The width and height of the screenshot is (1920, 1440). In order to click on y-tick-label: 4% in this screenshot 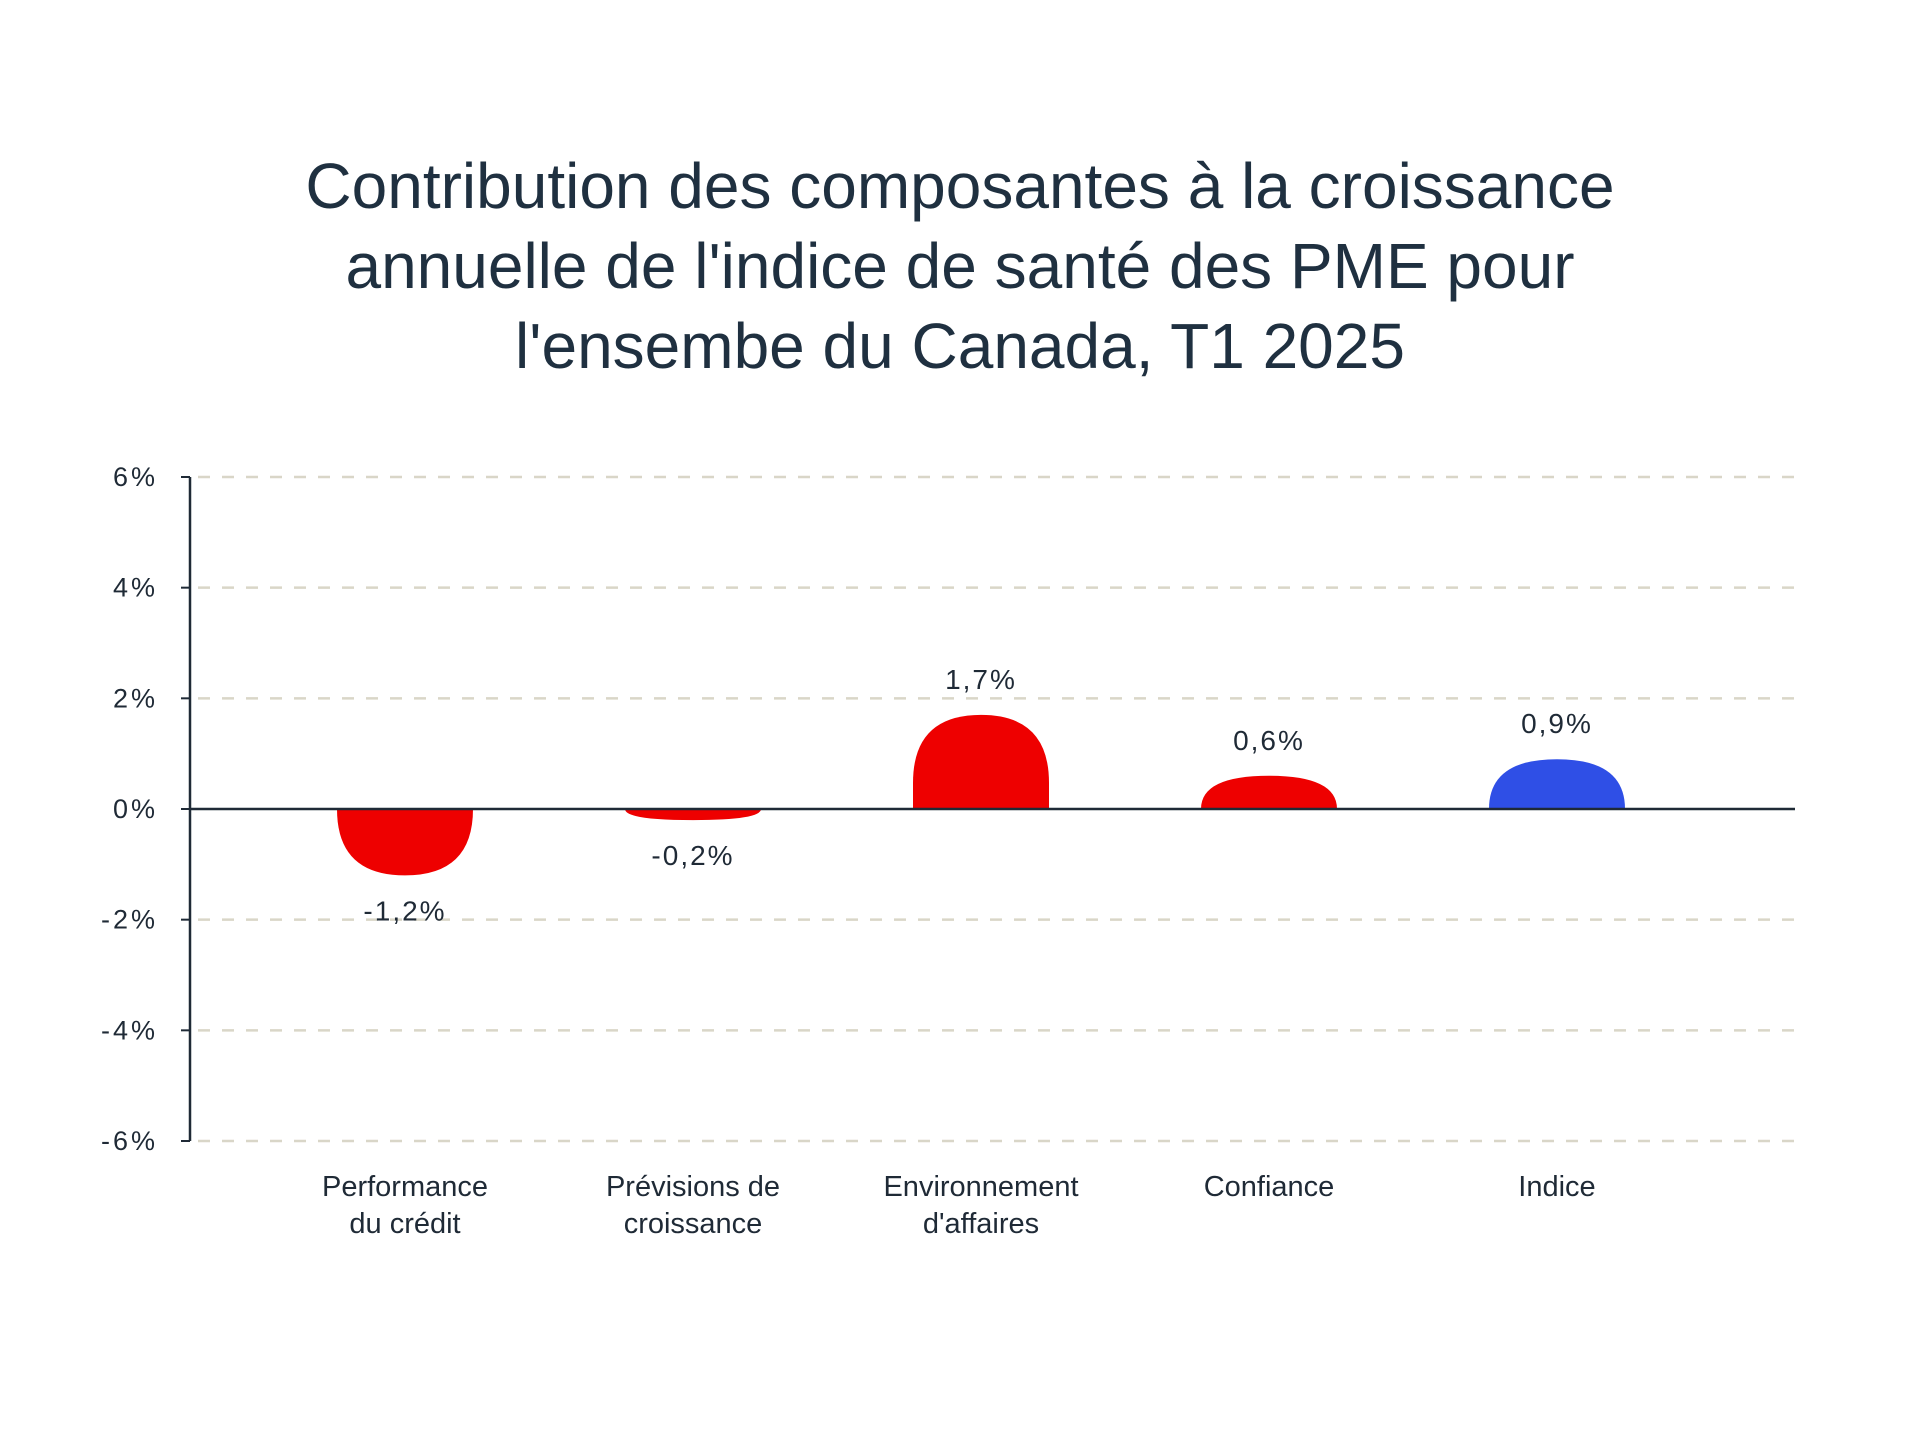, I will do `click(135, 588)`.